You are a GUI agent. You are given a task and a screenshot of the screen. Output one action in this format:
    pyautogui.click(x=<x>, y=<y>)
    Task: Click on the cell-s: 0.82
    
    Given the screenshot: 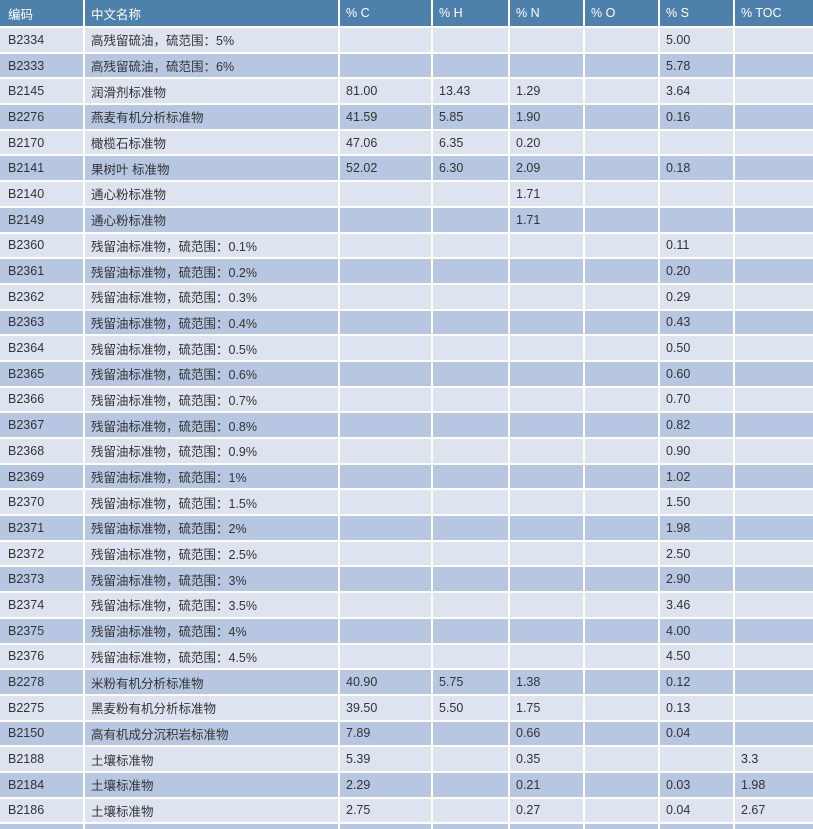 What is the action you would take?
    pyautogui.click(x=697, y=426)
    